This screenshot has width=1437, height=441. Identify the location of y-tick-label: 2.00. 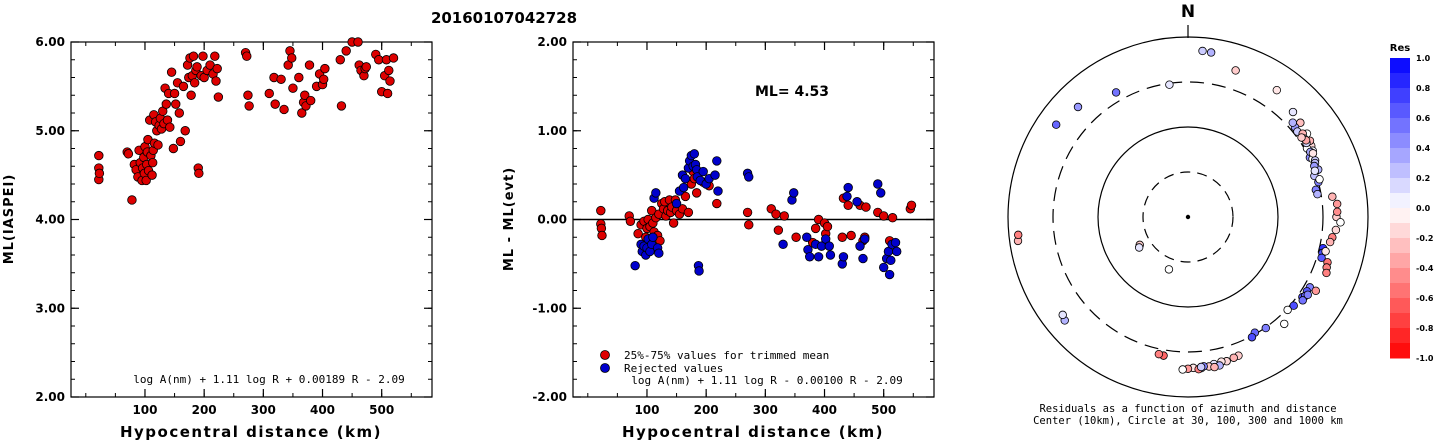
(50, 397).